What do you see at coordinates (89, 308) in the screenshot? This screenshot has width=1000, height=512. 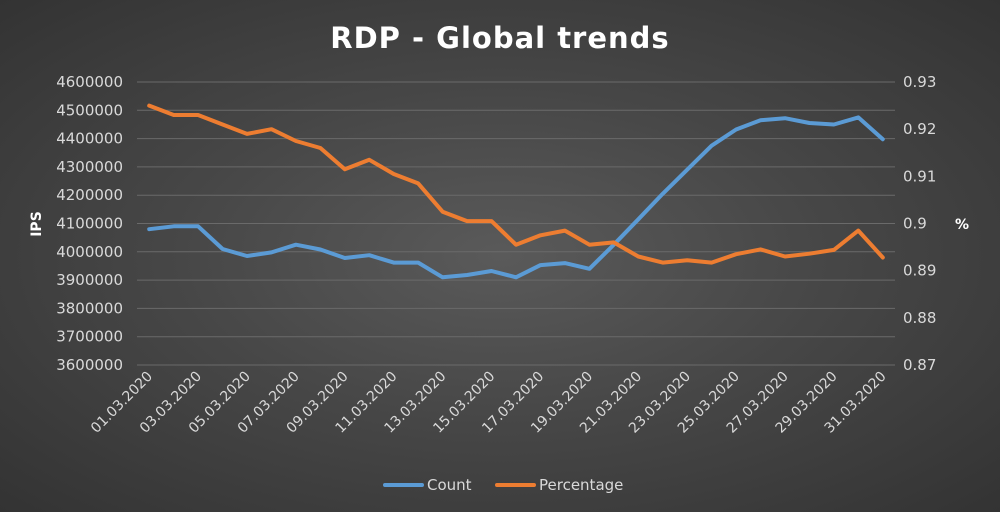 I see `y-tick-label: 3800000` at bounding box center [89, 308].